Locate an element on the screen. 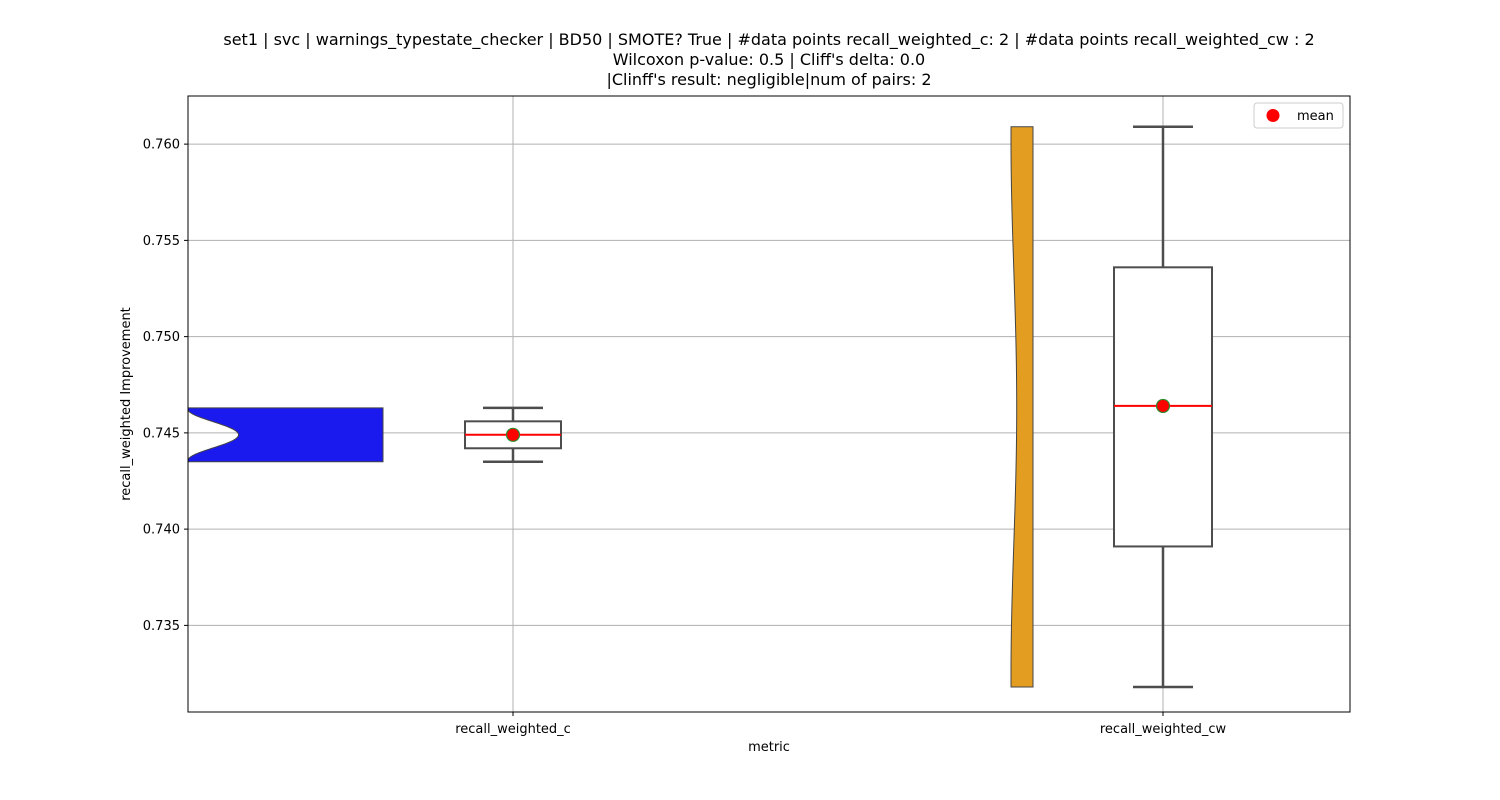 This screenshot has height=800, width=1500. x-tick-label: recall_weighted_c is located at coordinates (513, 729).